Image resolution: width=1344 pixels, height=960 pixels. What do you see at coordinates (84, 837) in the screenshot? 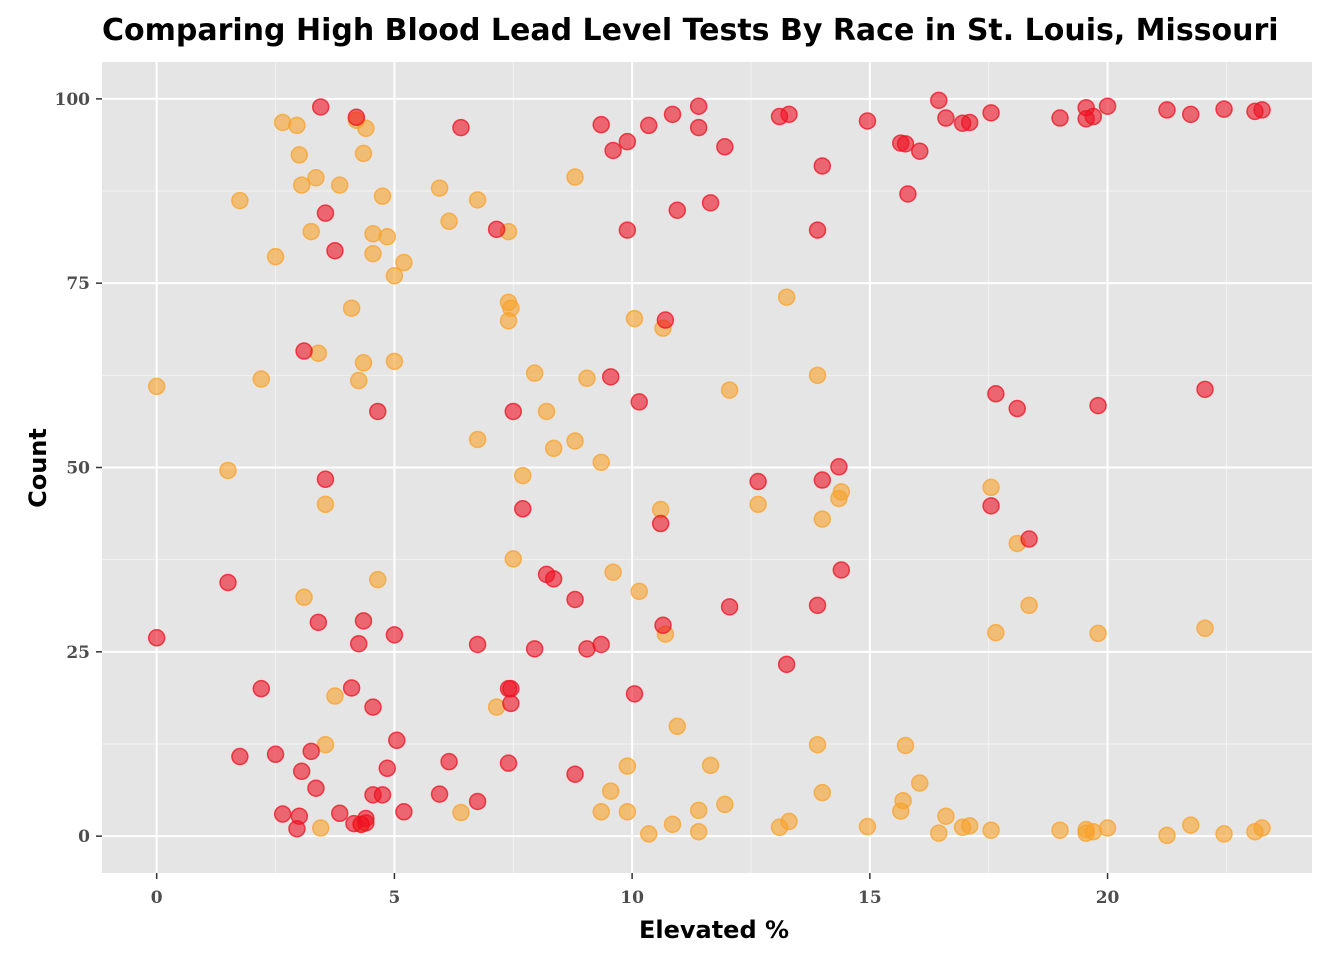
I see `y-tick-label: 0` at bounding box center [84, 837].